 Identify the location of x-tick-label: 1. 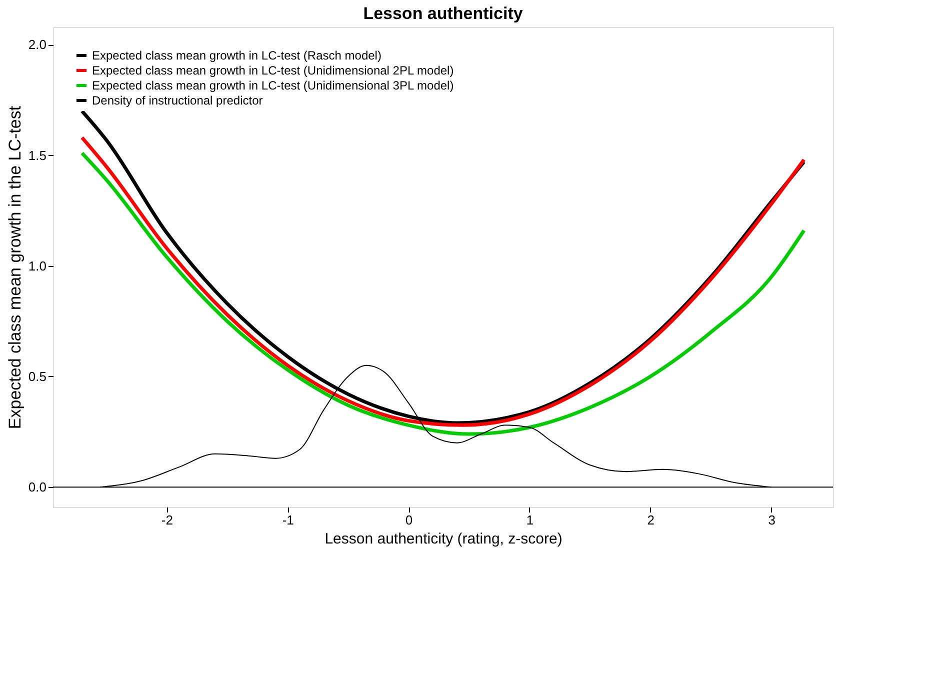
(530, 520).